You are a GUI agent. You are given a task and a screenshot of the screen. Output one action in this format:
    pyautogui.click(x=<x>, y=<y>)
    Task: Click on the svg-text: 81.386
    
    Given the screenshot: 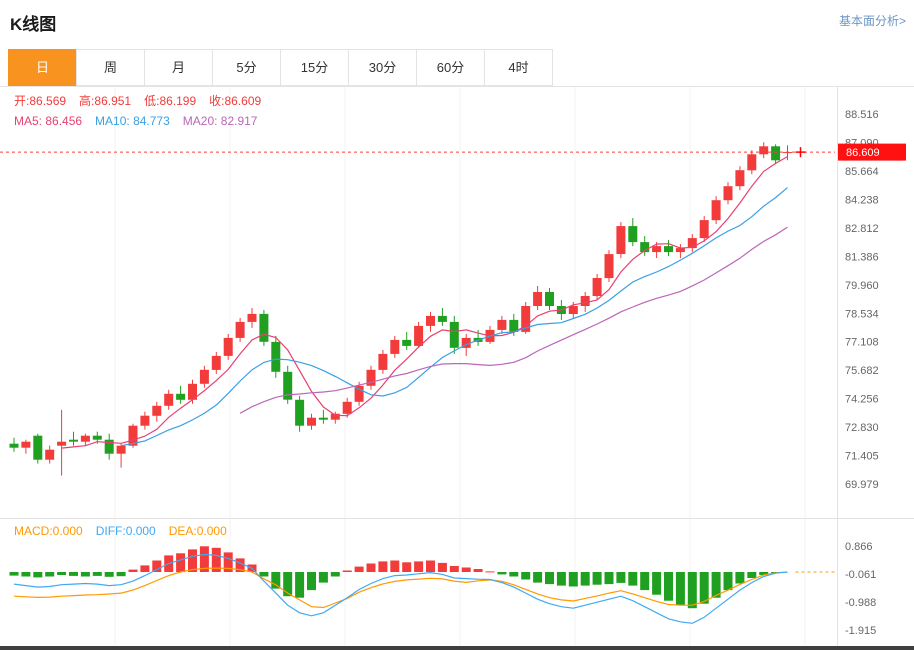 What is the action you would take?
    pyautogui.click(x=862, y=257)
    